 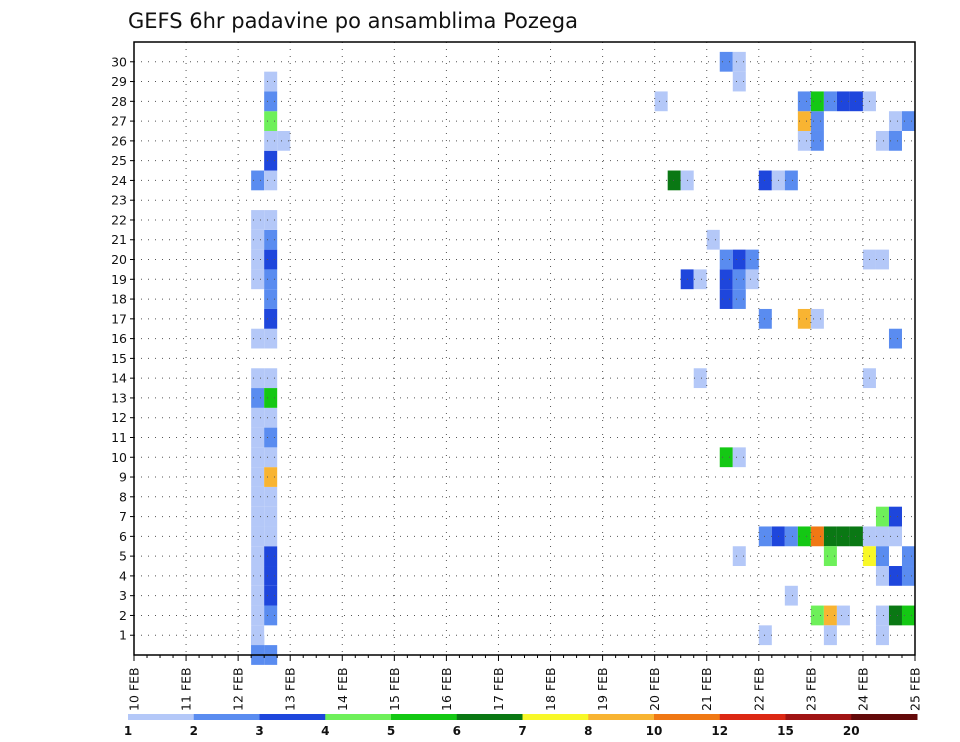 I want to click on x-tick-label: 18 FEB, so click(x=550, y=689).